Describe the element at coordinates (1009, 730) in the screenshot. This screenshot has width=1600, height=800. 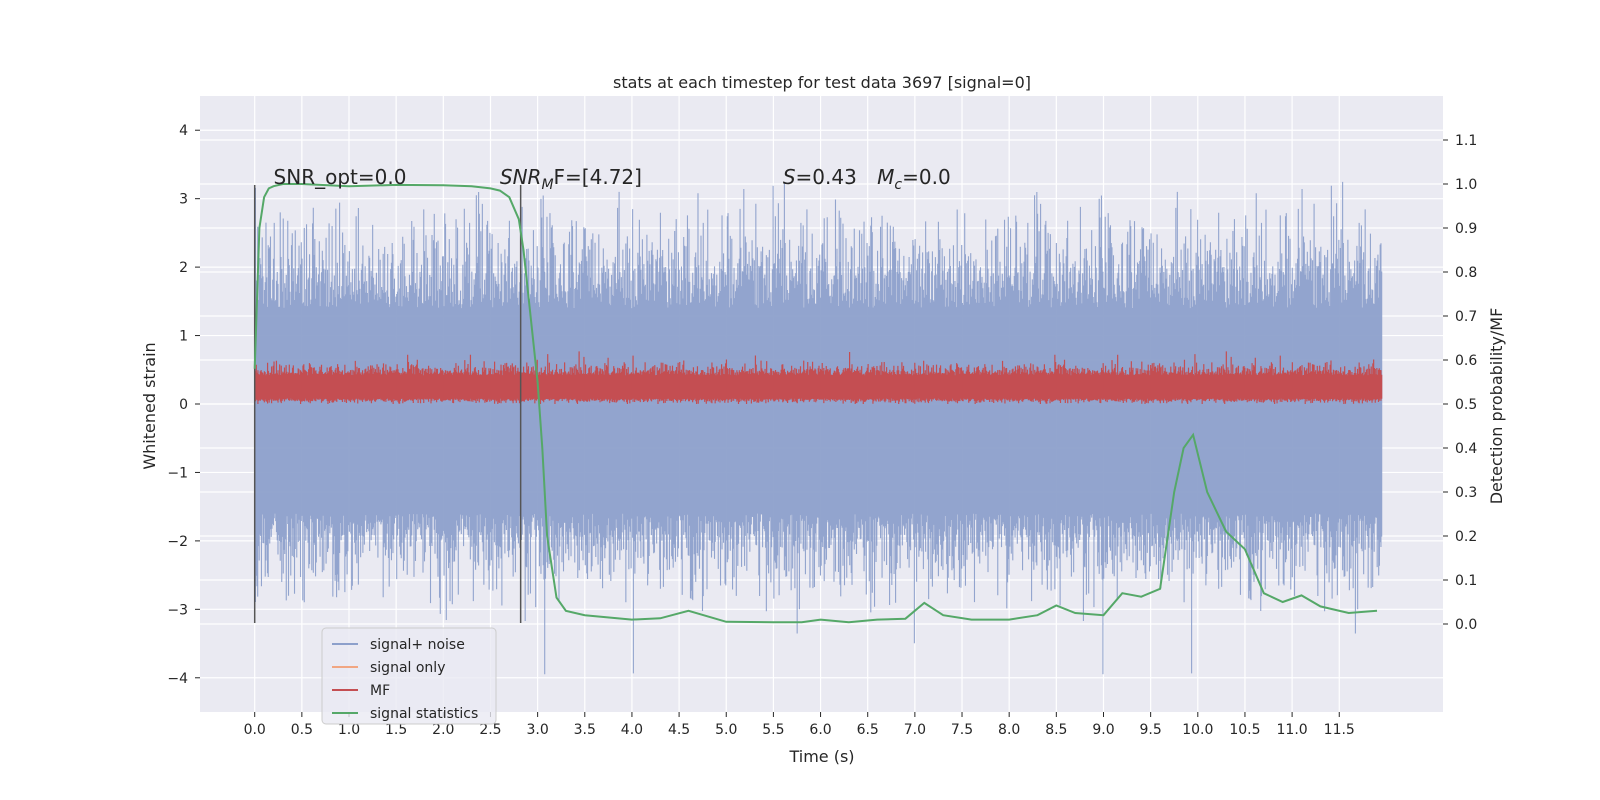
I see `x-tick-label: 8.0` at that location.